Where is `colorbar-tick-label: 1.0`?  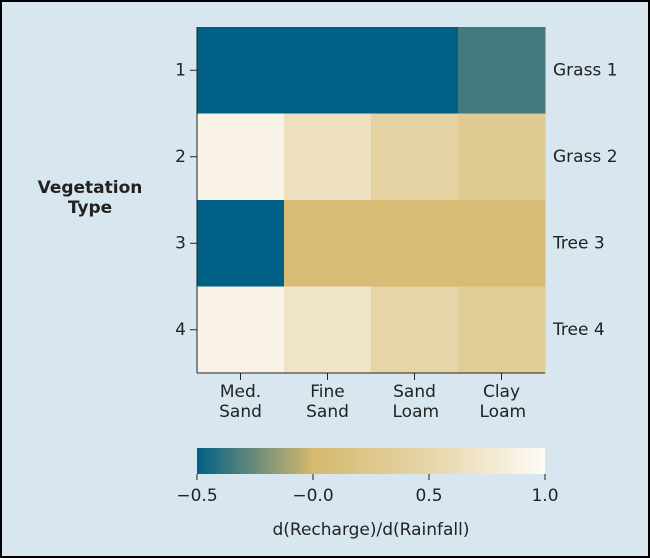
colorbar-tick-label: 1.0 is located at coordinates (544, 496).